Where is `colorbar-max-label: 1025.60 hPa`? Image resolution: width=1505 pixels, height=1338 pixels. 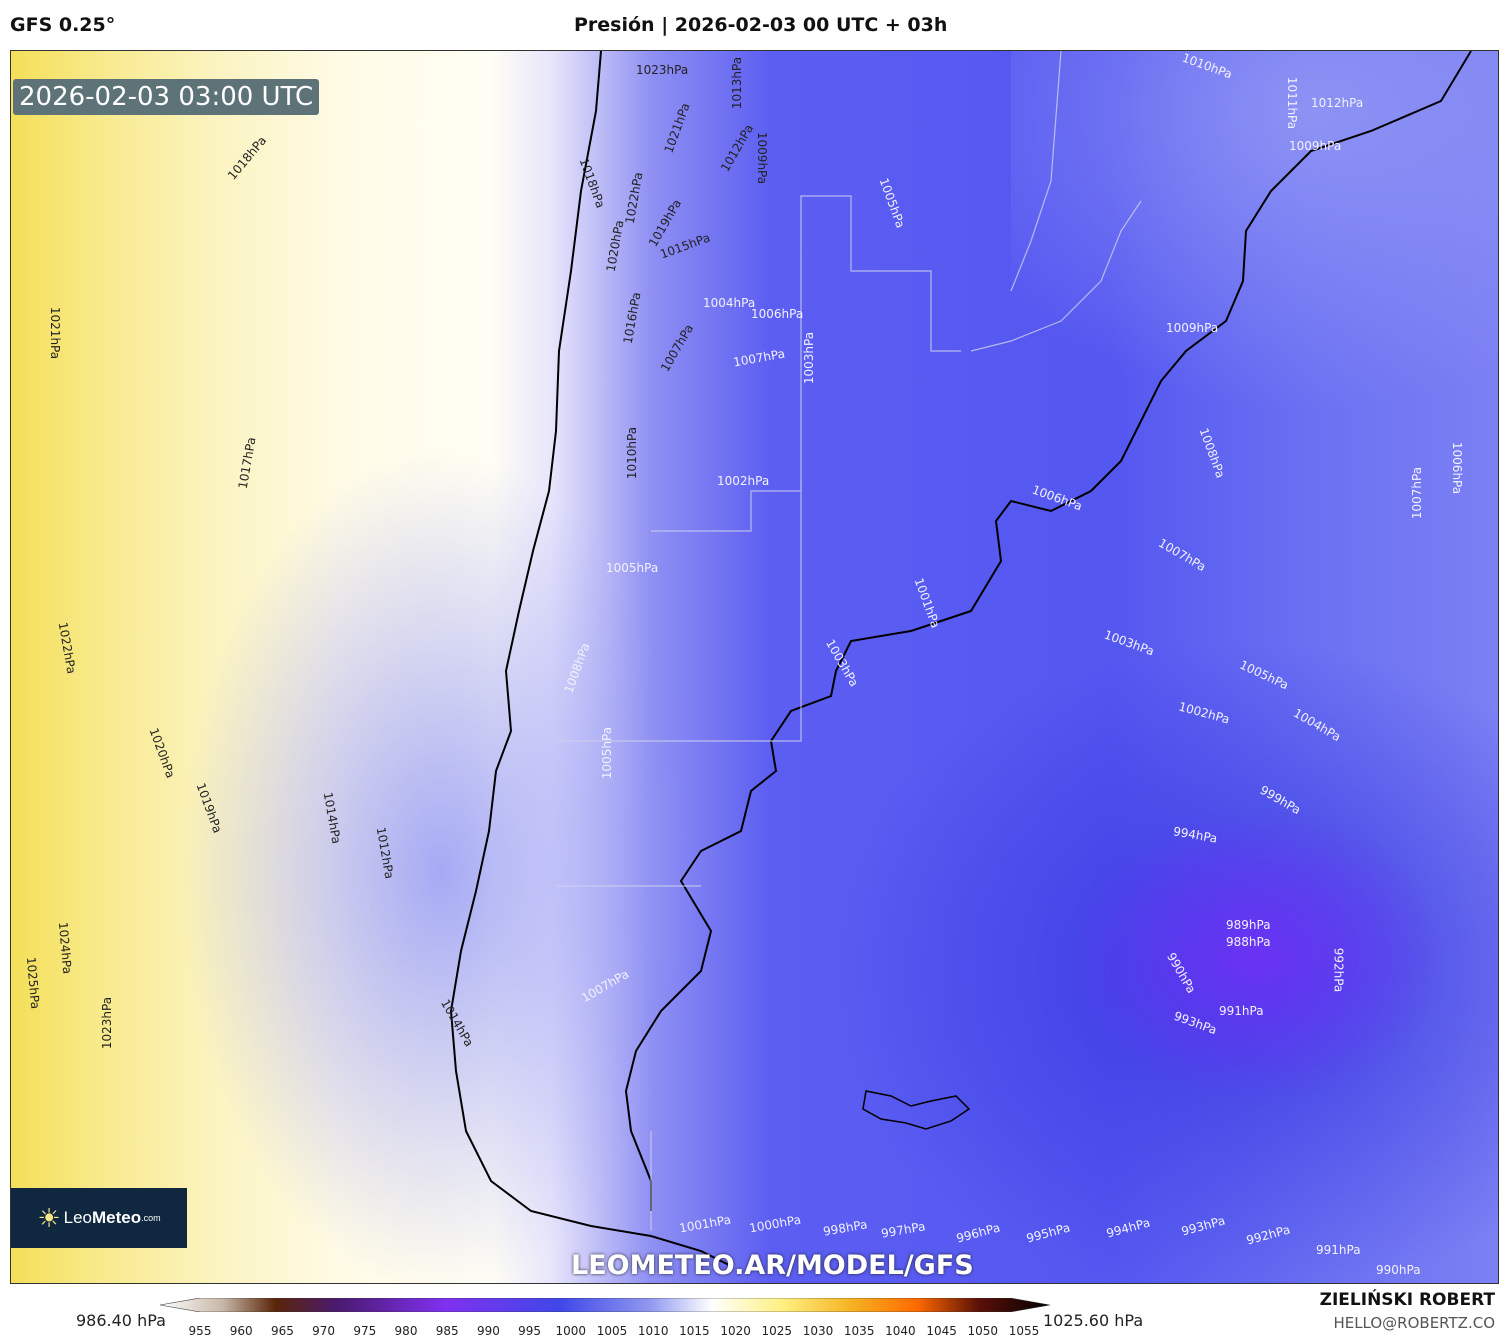 colorbar-max-label: 1025.60 hPa is located at coordinates (1093, 1320).